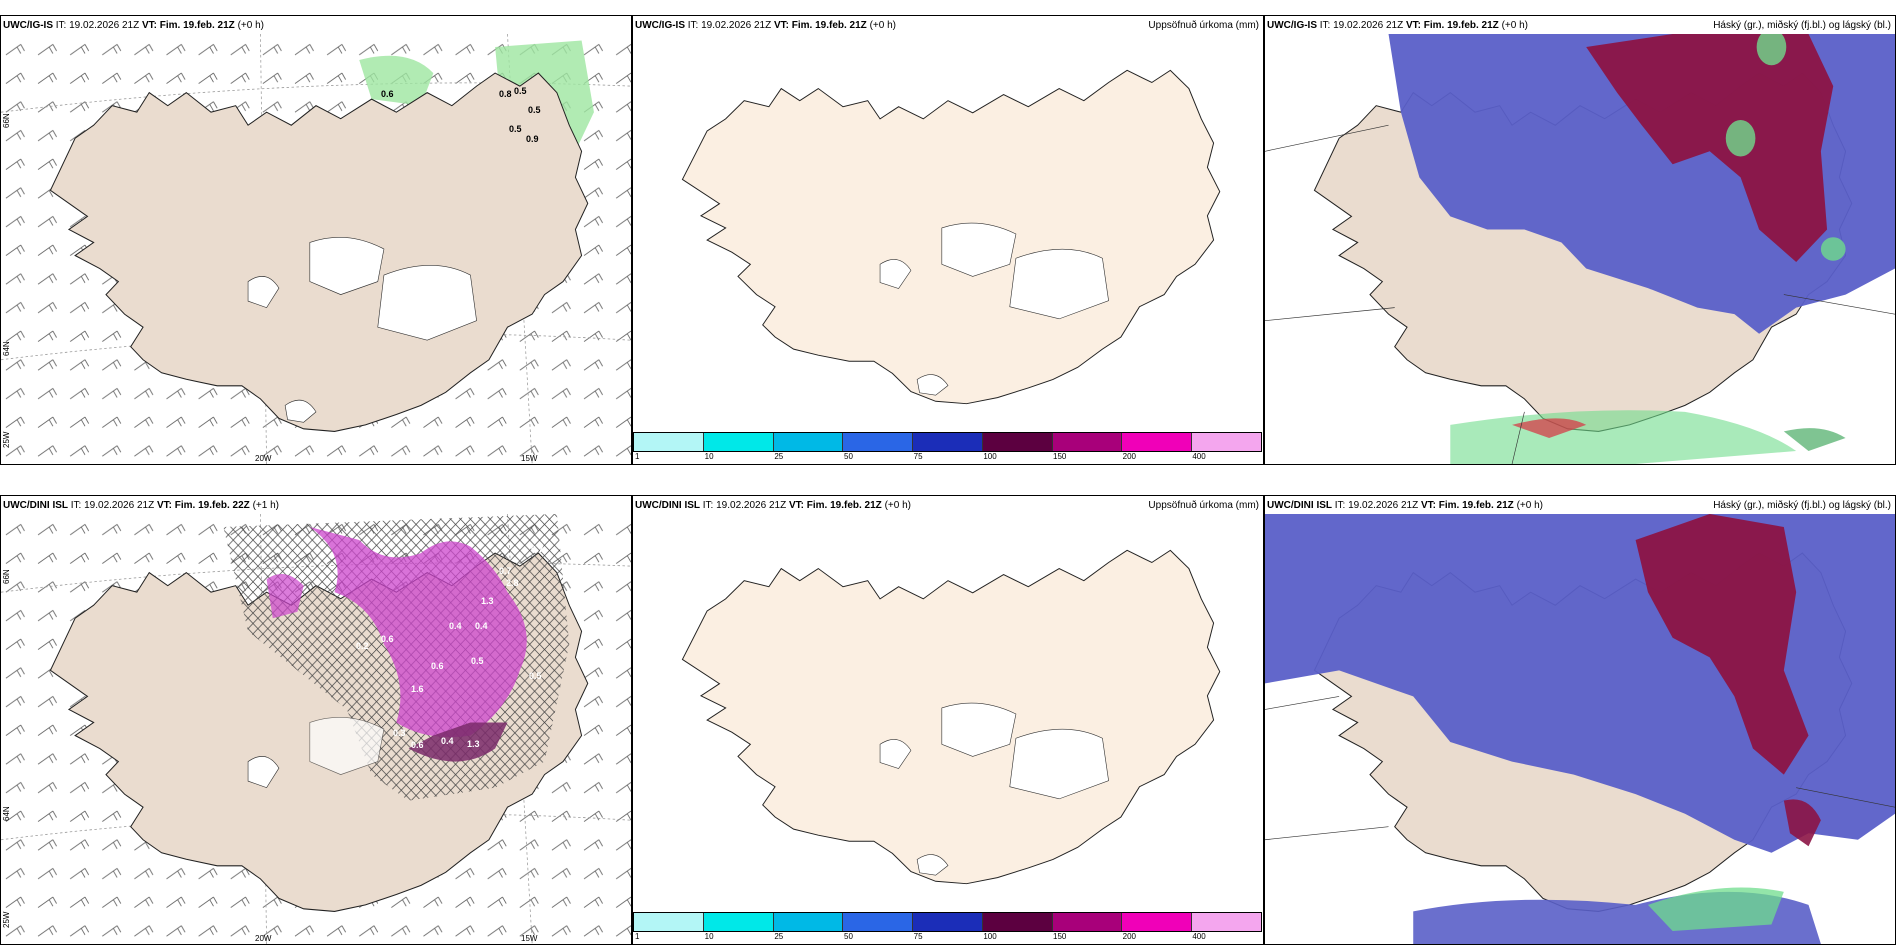 Image resolution: width=1900 pixels, height=950 pixels. What do you see at coordinates (951, 717) in the screenshot?
I see `map-dini-precip` at bounding box center [951, 717].